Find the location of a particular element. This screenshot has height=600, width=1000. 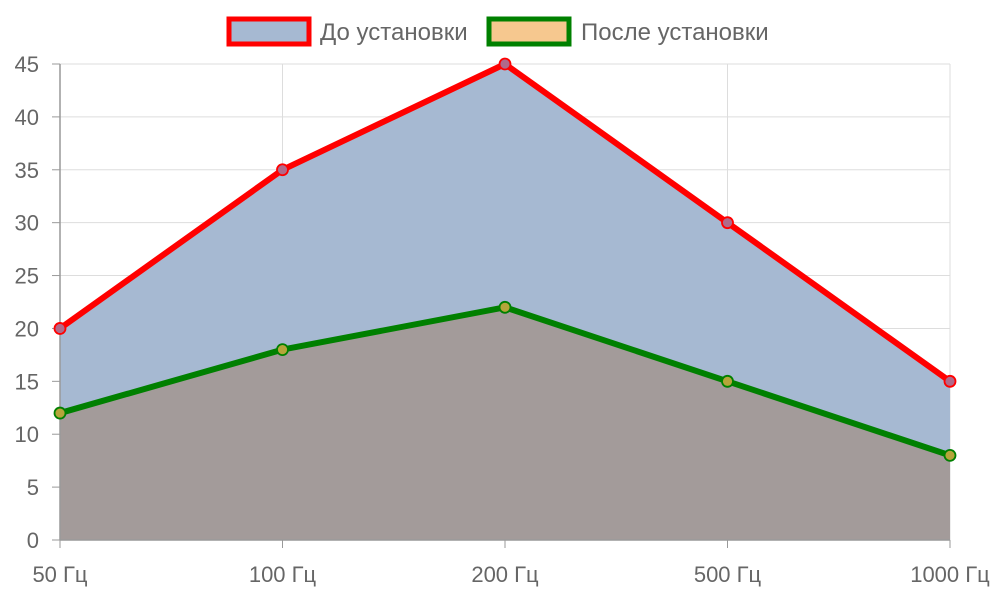

y-tick-label: 5 is located at coordinates (33, 487).